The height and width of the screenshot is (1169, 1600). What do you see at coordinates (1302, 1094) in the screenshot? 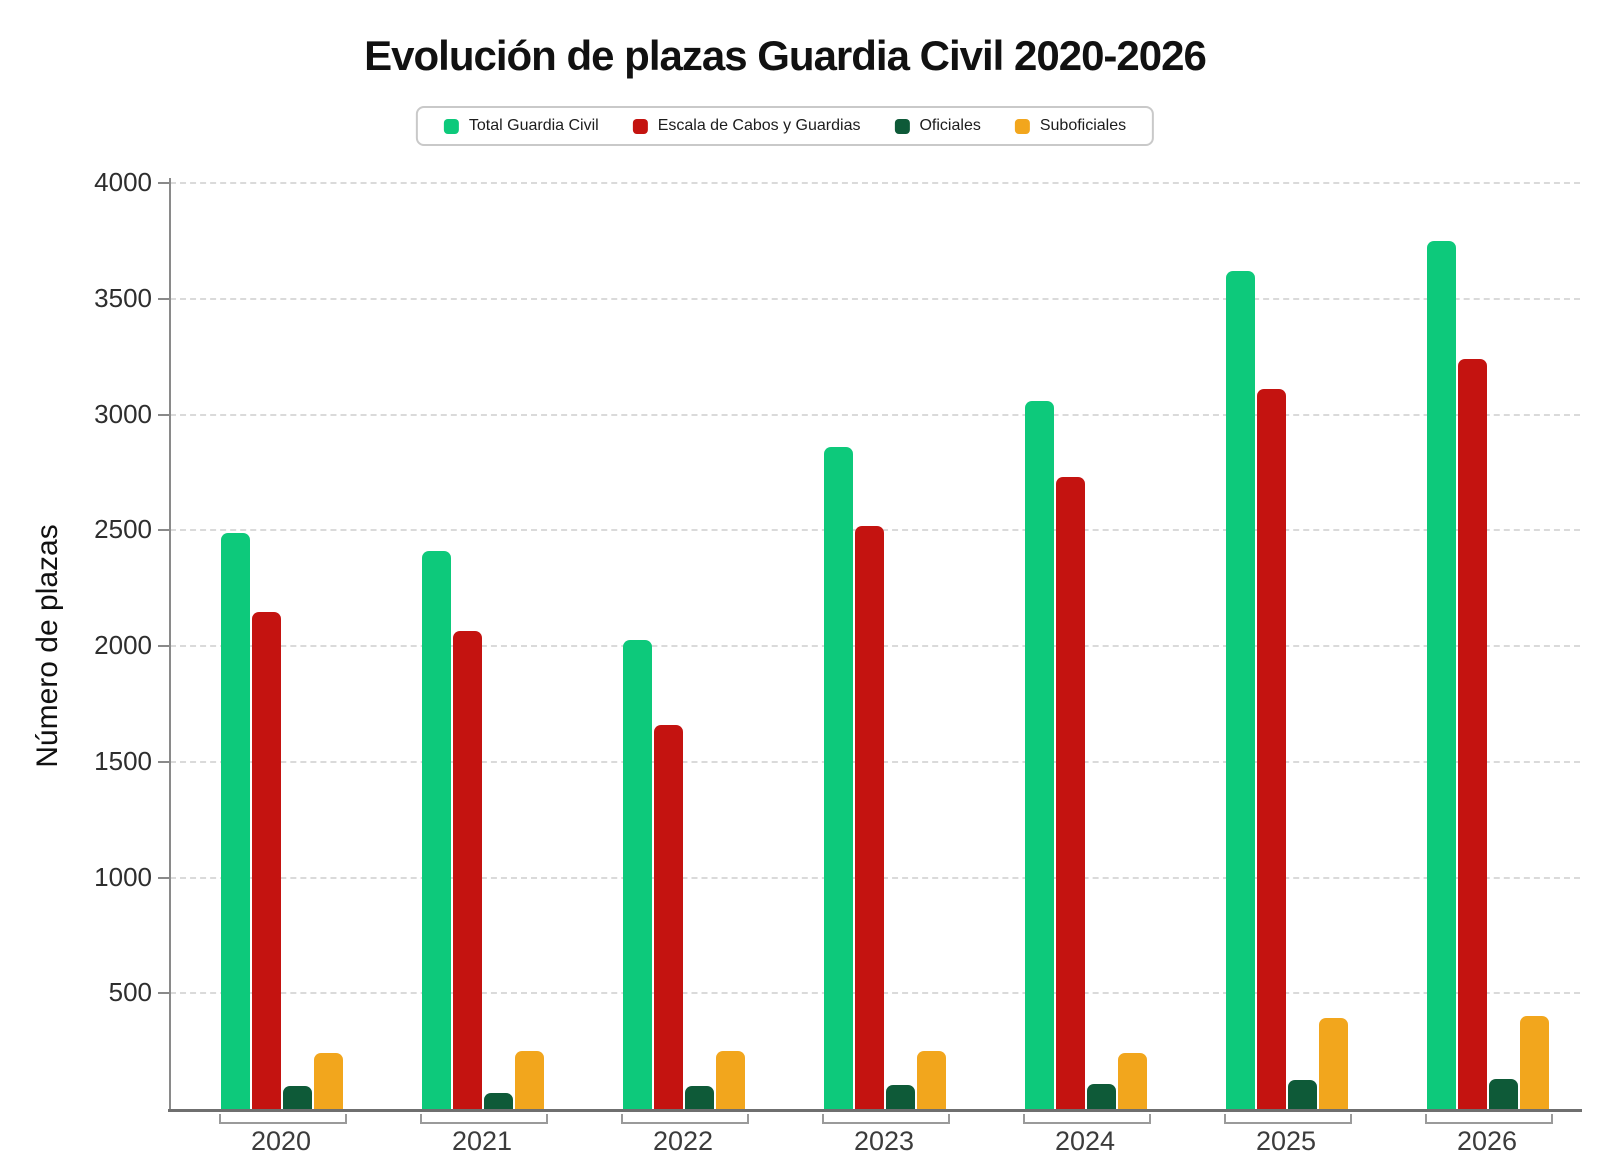
I see `bar-oficiales-2025` at bounding box center [1302, 1094].